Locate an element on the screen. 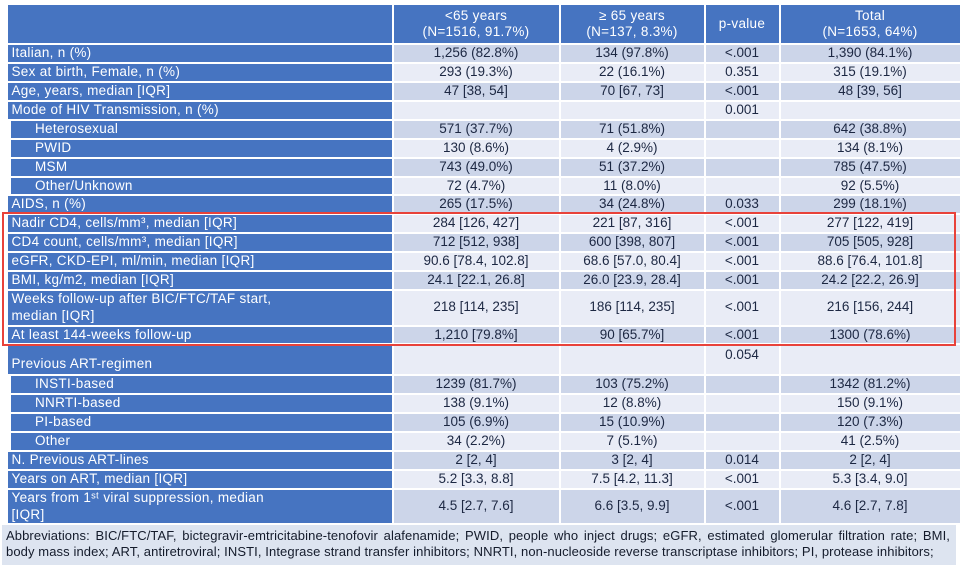 This screenshot has height=565, width=960. table-cell: 1,210 [79.8%] is located at coordinates (476, 335).